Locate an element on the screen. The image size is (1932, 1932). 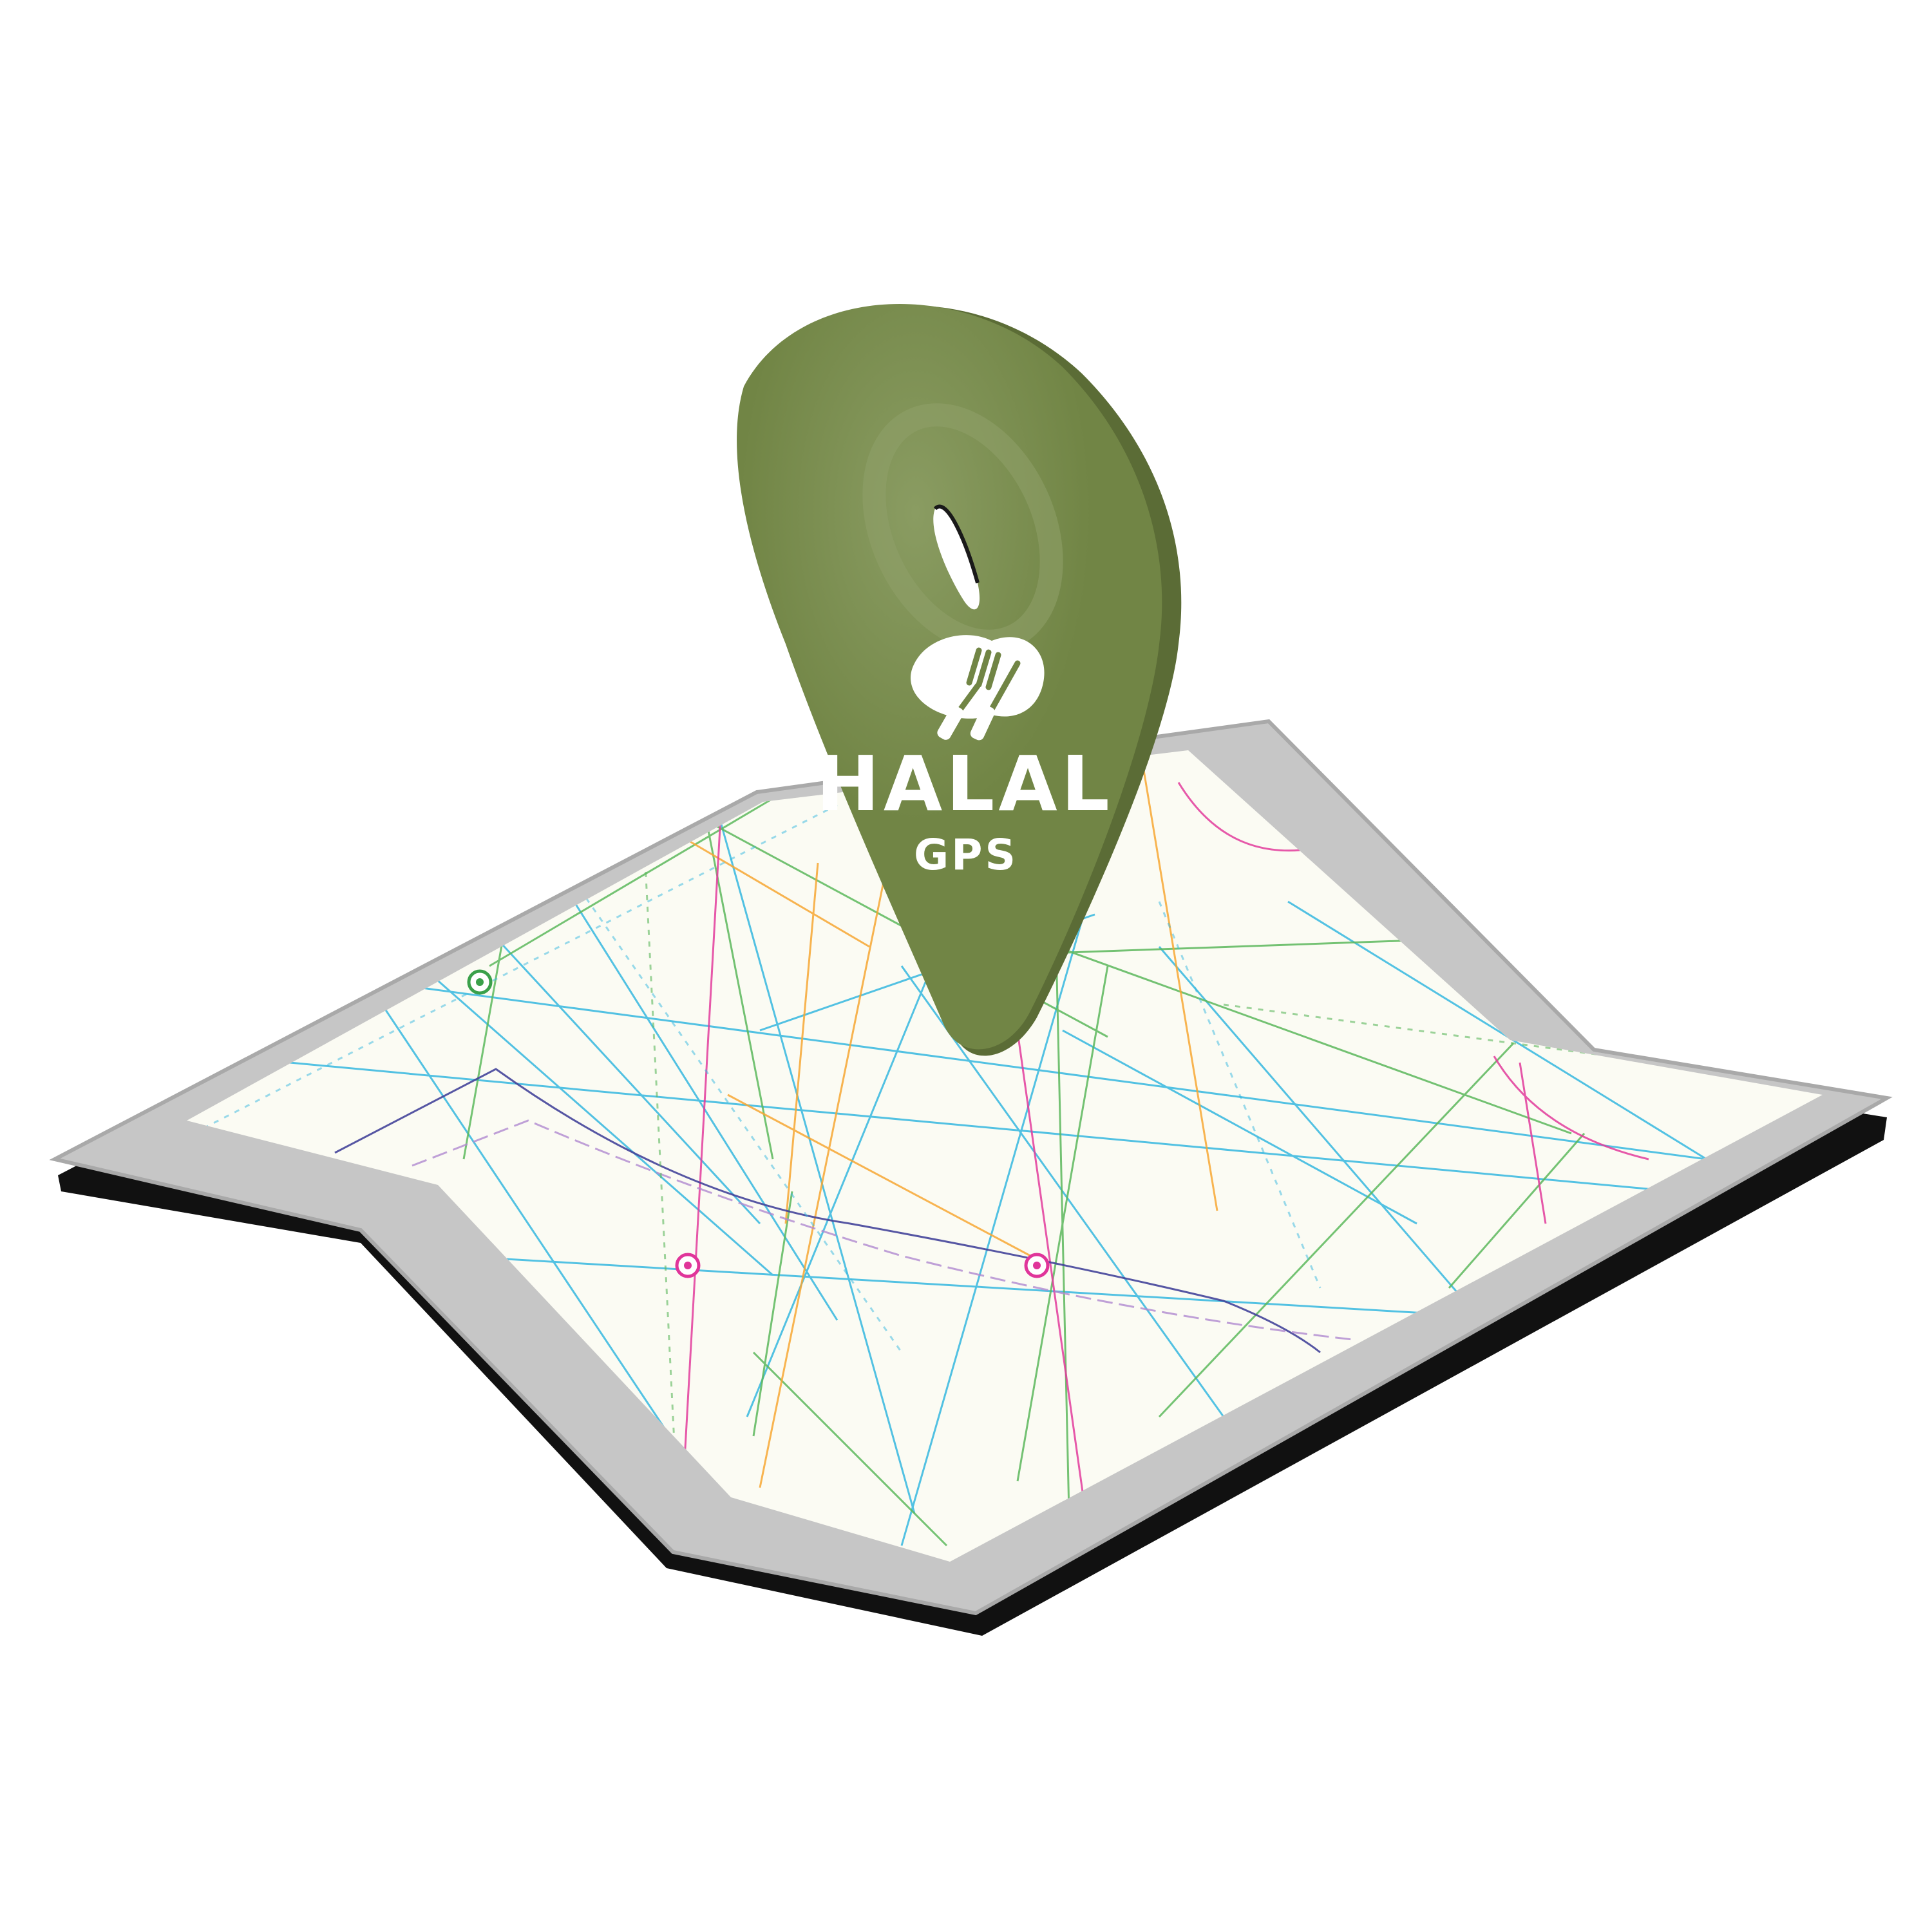
logo-title: HALAL is located at coordinates (965, 783).